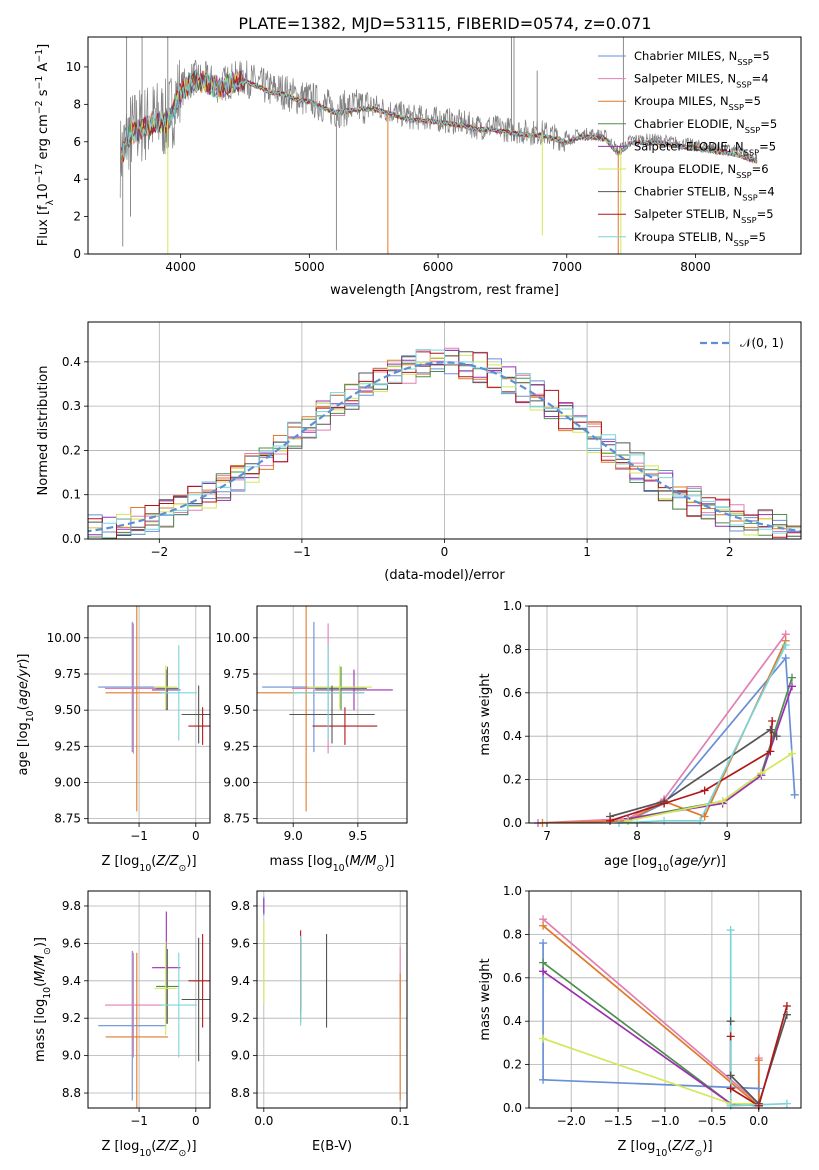  I want to click on x-axis-label: E(B-V), so click(332, 1146).